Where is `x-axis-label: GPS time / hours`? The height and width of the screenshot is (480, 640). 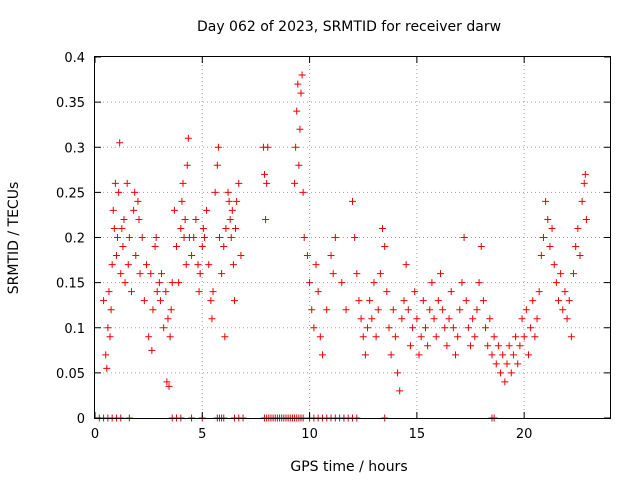 x-axis-label: GPS time / hours is located at coordinates (348, 467).